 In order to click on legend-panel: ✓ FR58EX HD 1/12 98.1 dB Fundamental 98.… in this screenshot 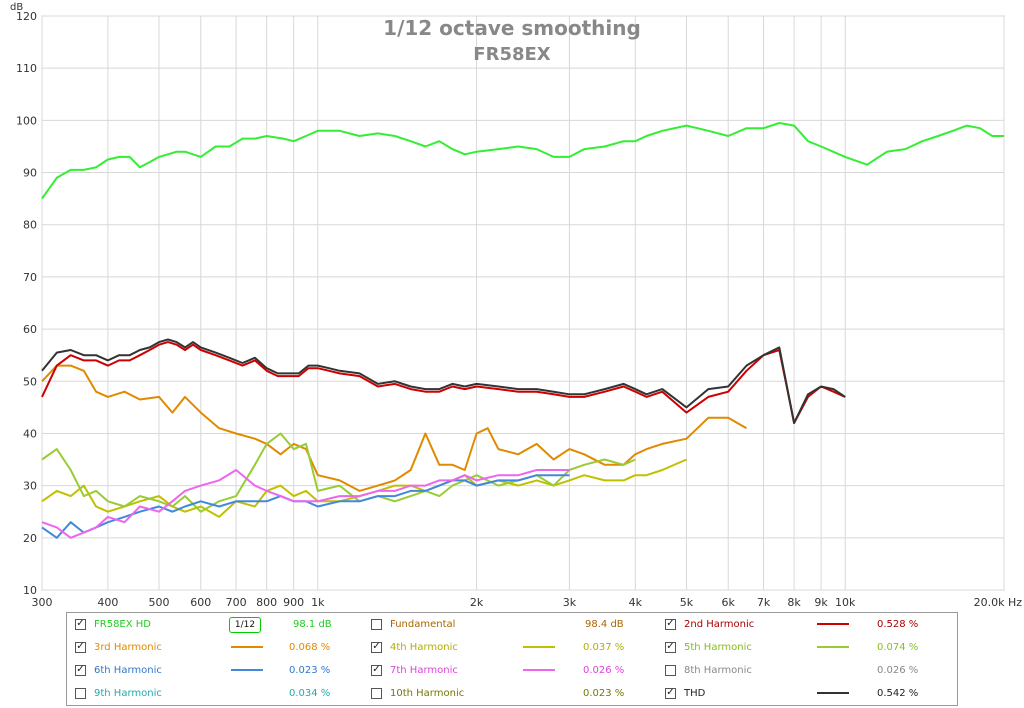, I will do `click(512, 659)`.